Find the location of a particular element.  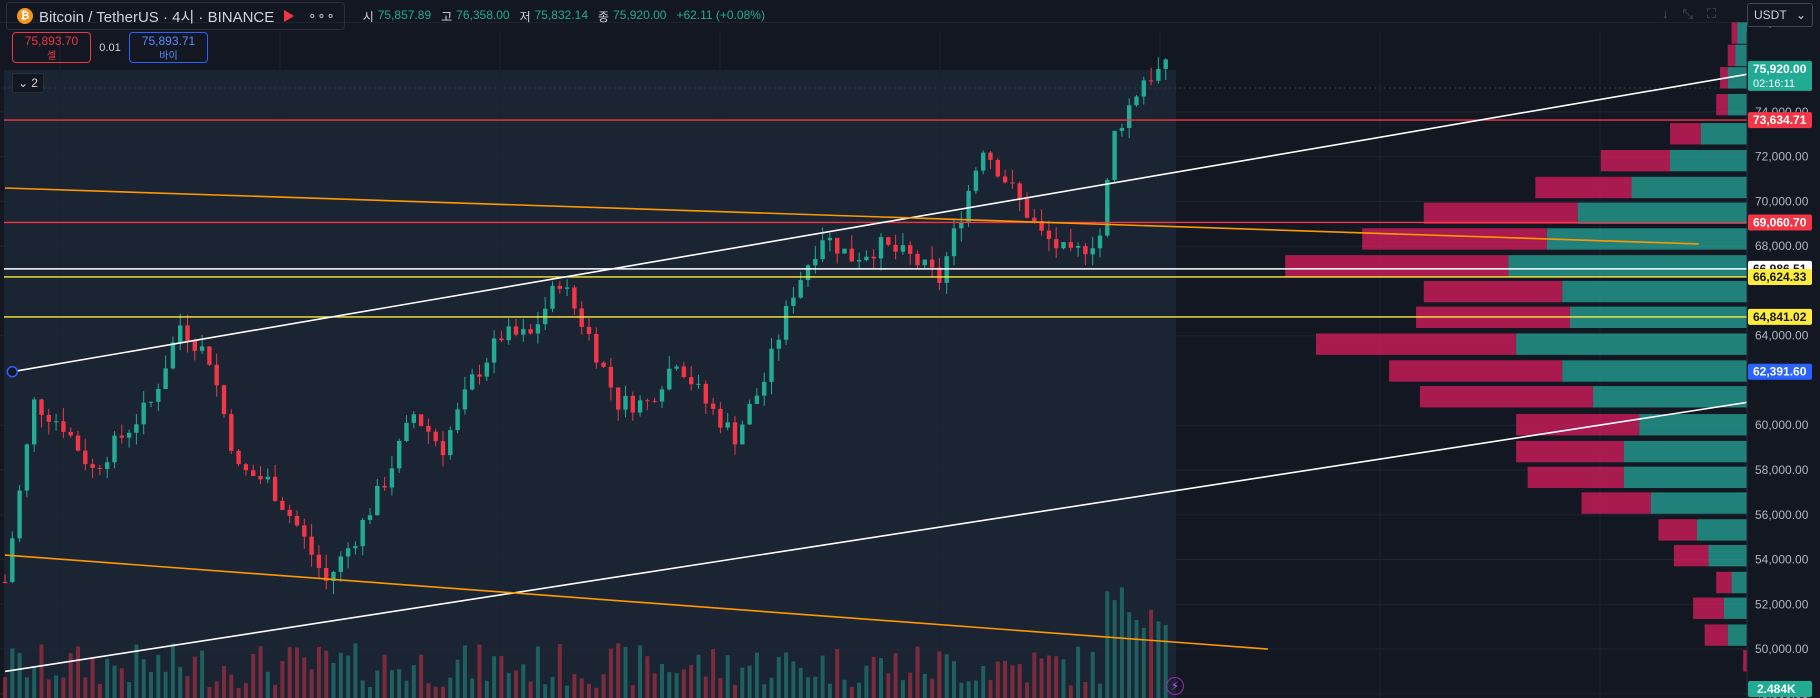

sell-button: 75,893.70 셀 is located at coordinates (51, 47).